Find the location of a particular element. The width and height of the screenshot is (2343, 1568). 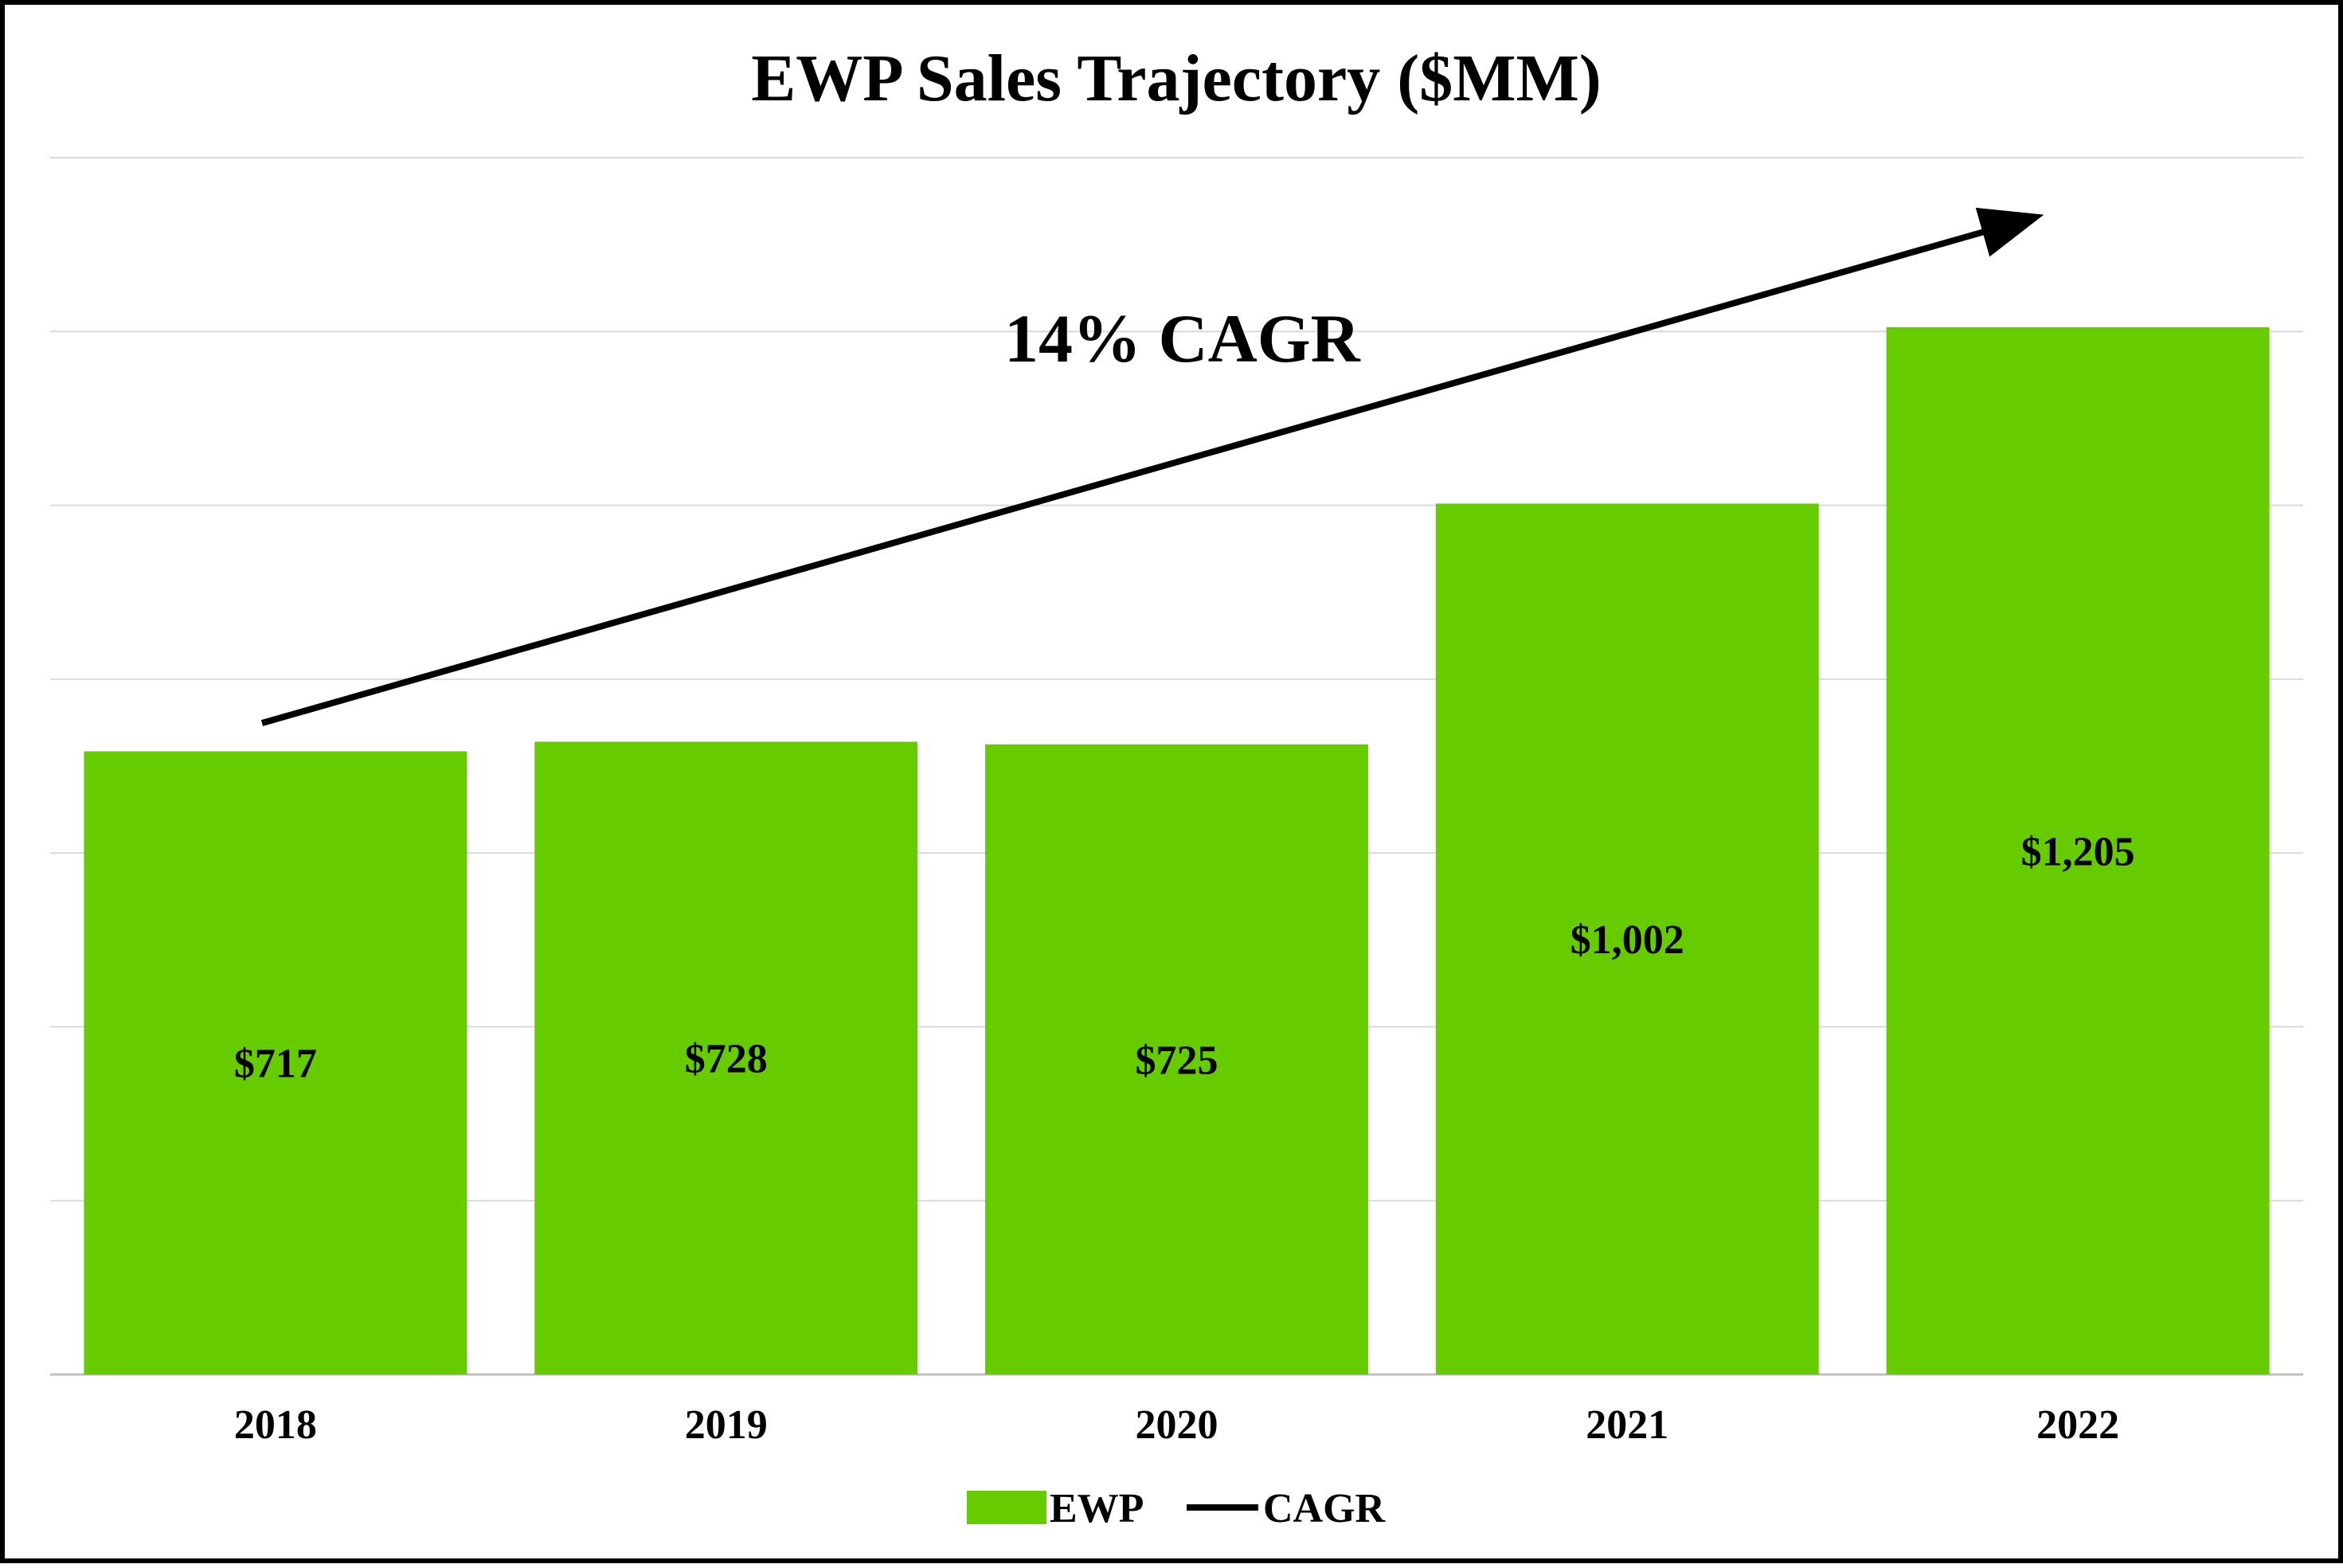

legend-label-cagr: CAGR is located at coordinates (1325, 1508).